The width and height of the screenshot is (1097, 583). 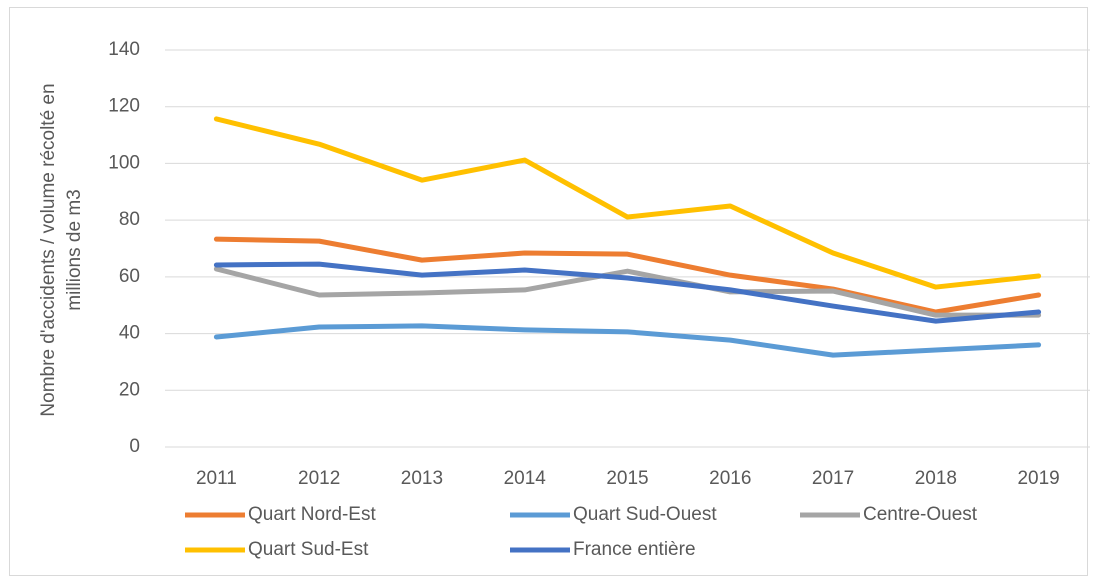 I want to click on x-tick-label: 2017, so click(x=833, y=478).